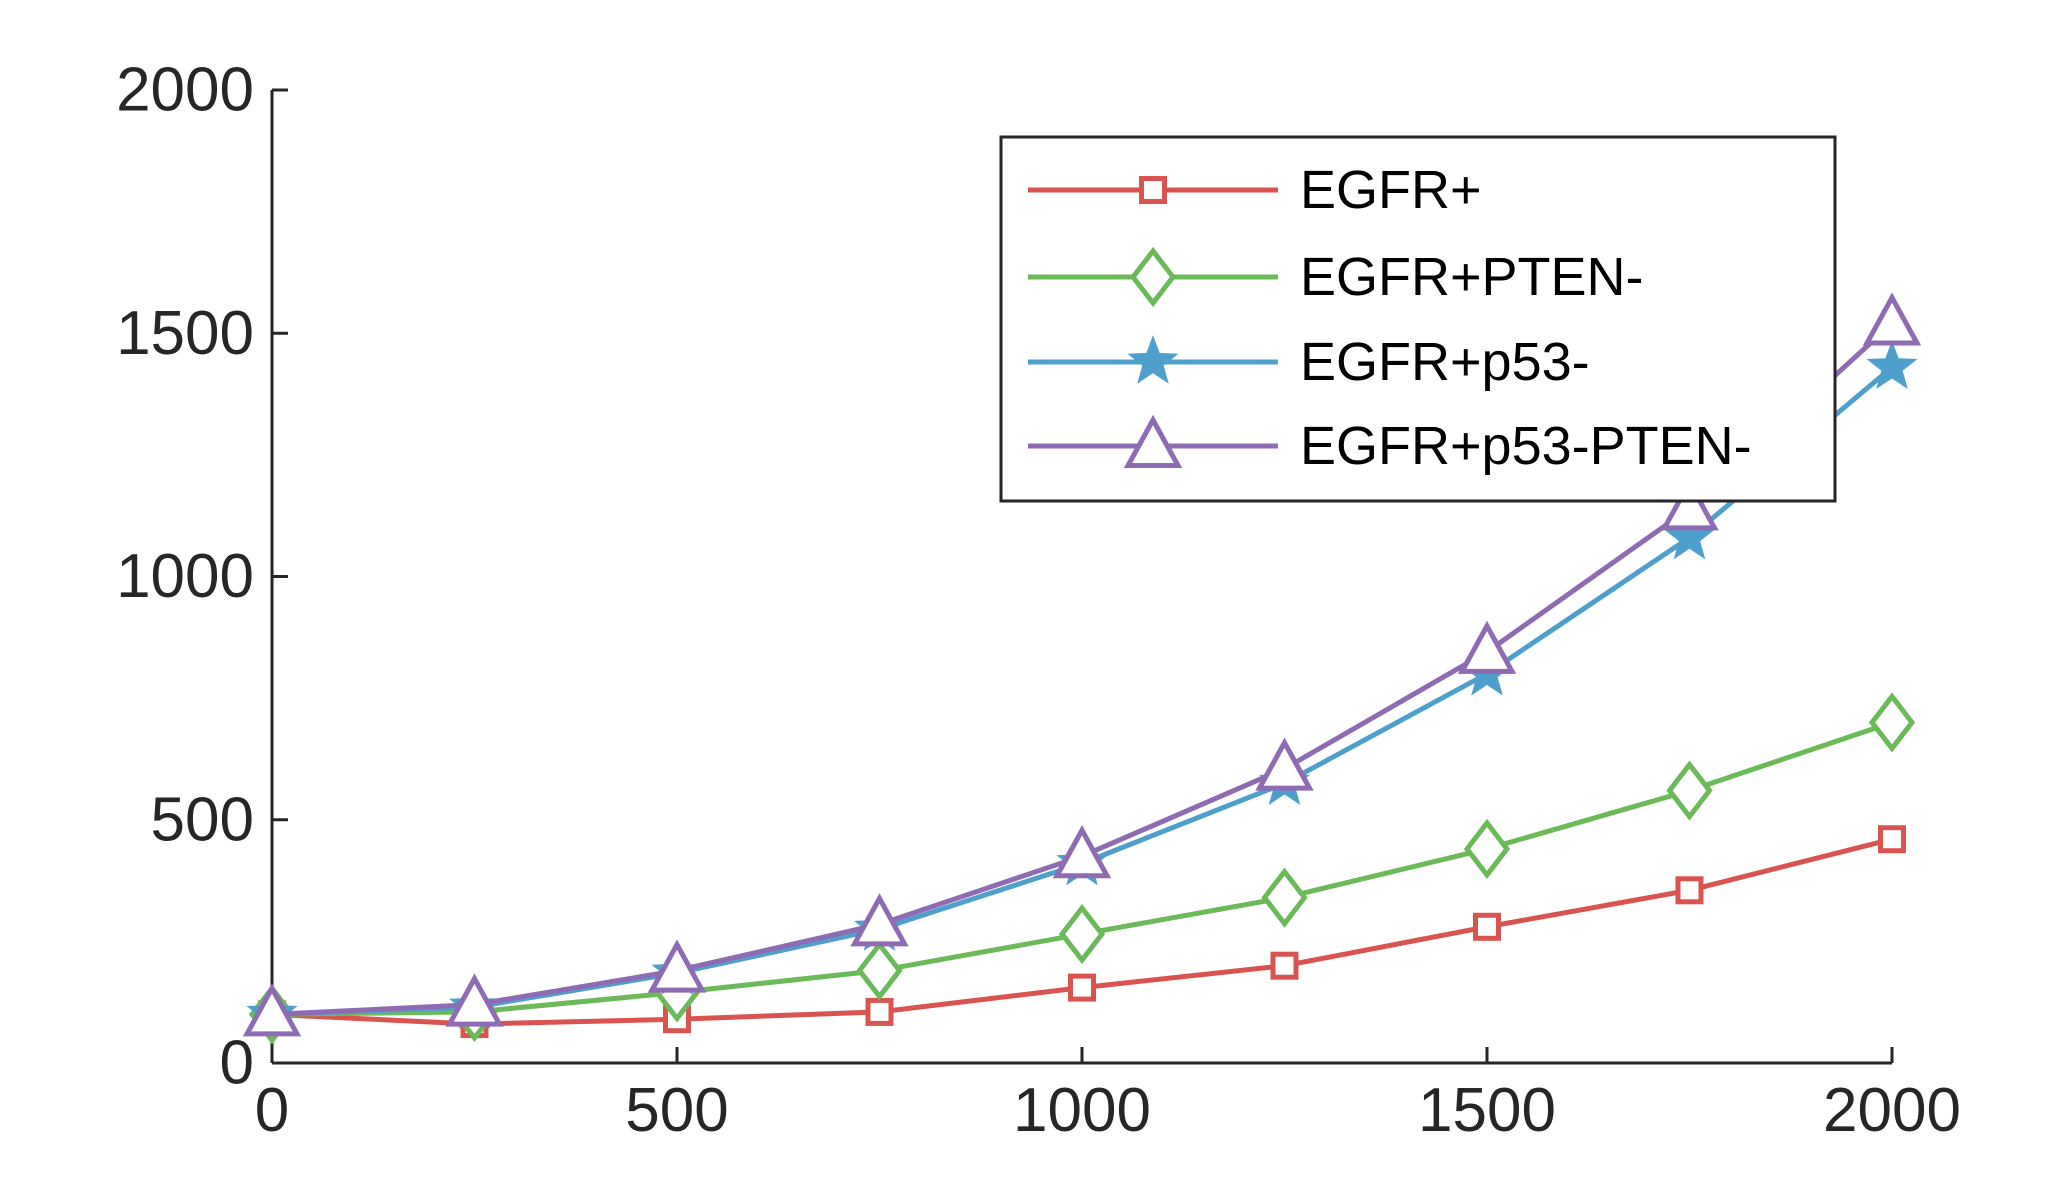 The width and height of the screenshot is (2067, 1181). Describe the element at coordinates (1390, 318) in the screenshot. I see `legend-items: EGFR+ EGFR+PTEN- EGFR+p53- EGFR+p53-PTEN-` at that location.